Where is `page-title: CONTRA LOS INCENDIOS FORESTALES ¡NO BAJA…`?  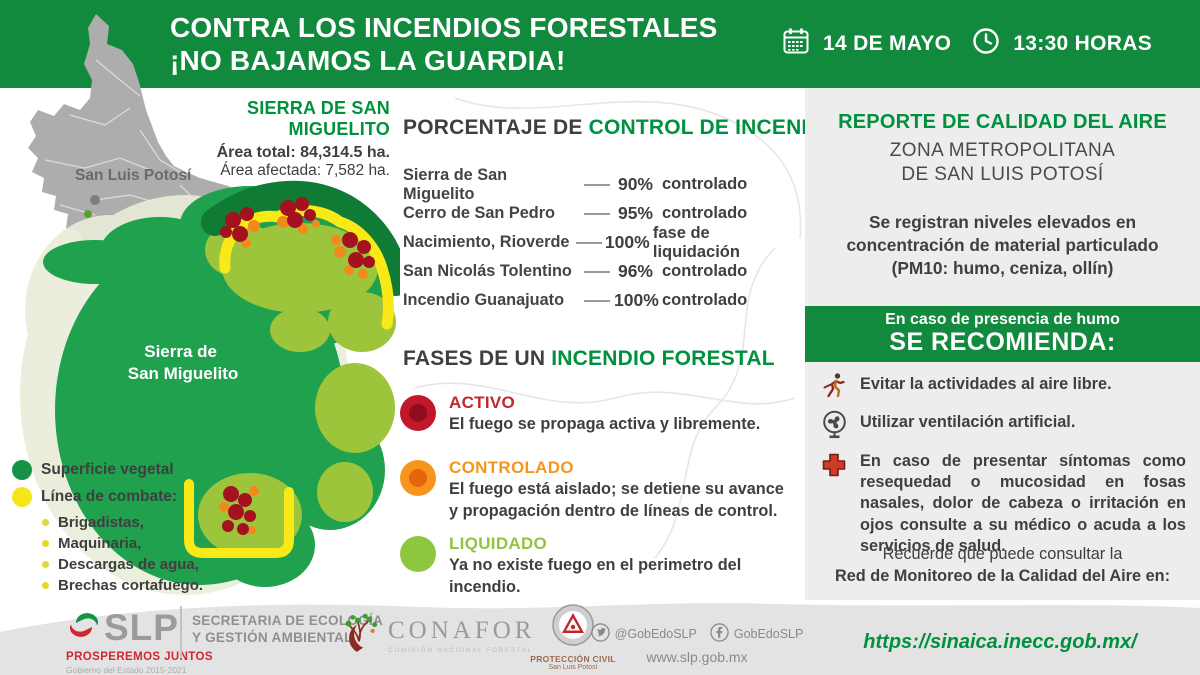 page-title: CONTRA LOS INCENDIOS FORESTALES ¡NO BAJA… is located at coordinates (444, 44).